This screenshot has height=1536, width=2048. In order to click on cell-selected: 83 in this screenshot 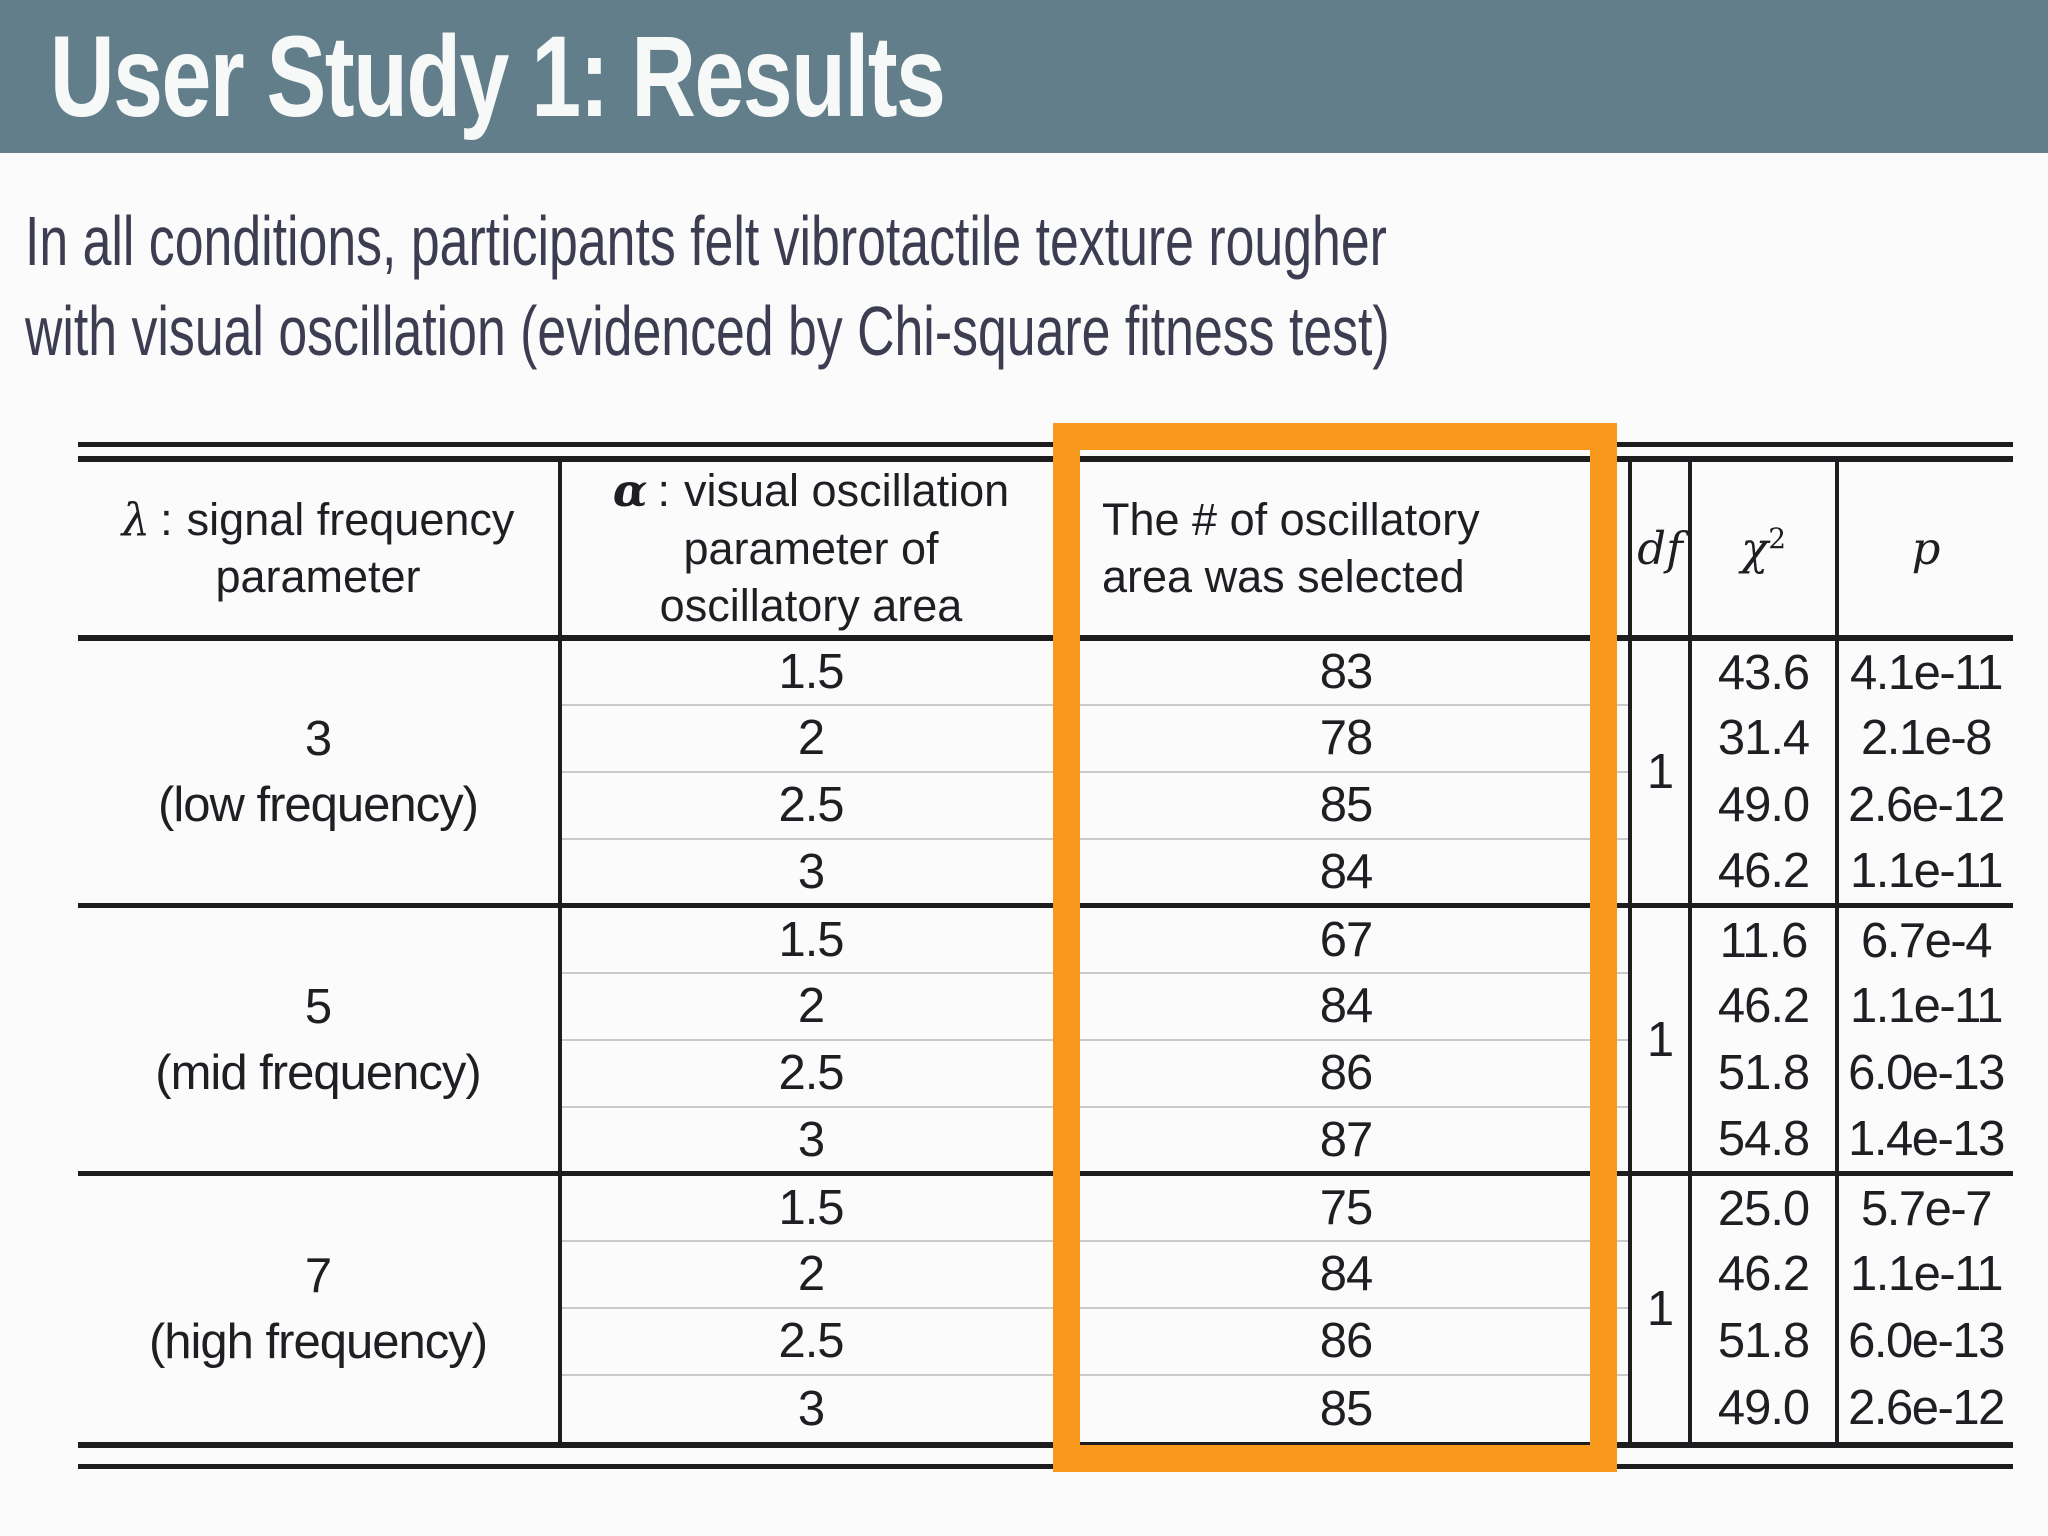, I will do `click(1345, 671)`.